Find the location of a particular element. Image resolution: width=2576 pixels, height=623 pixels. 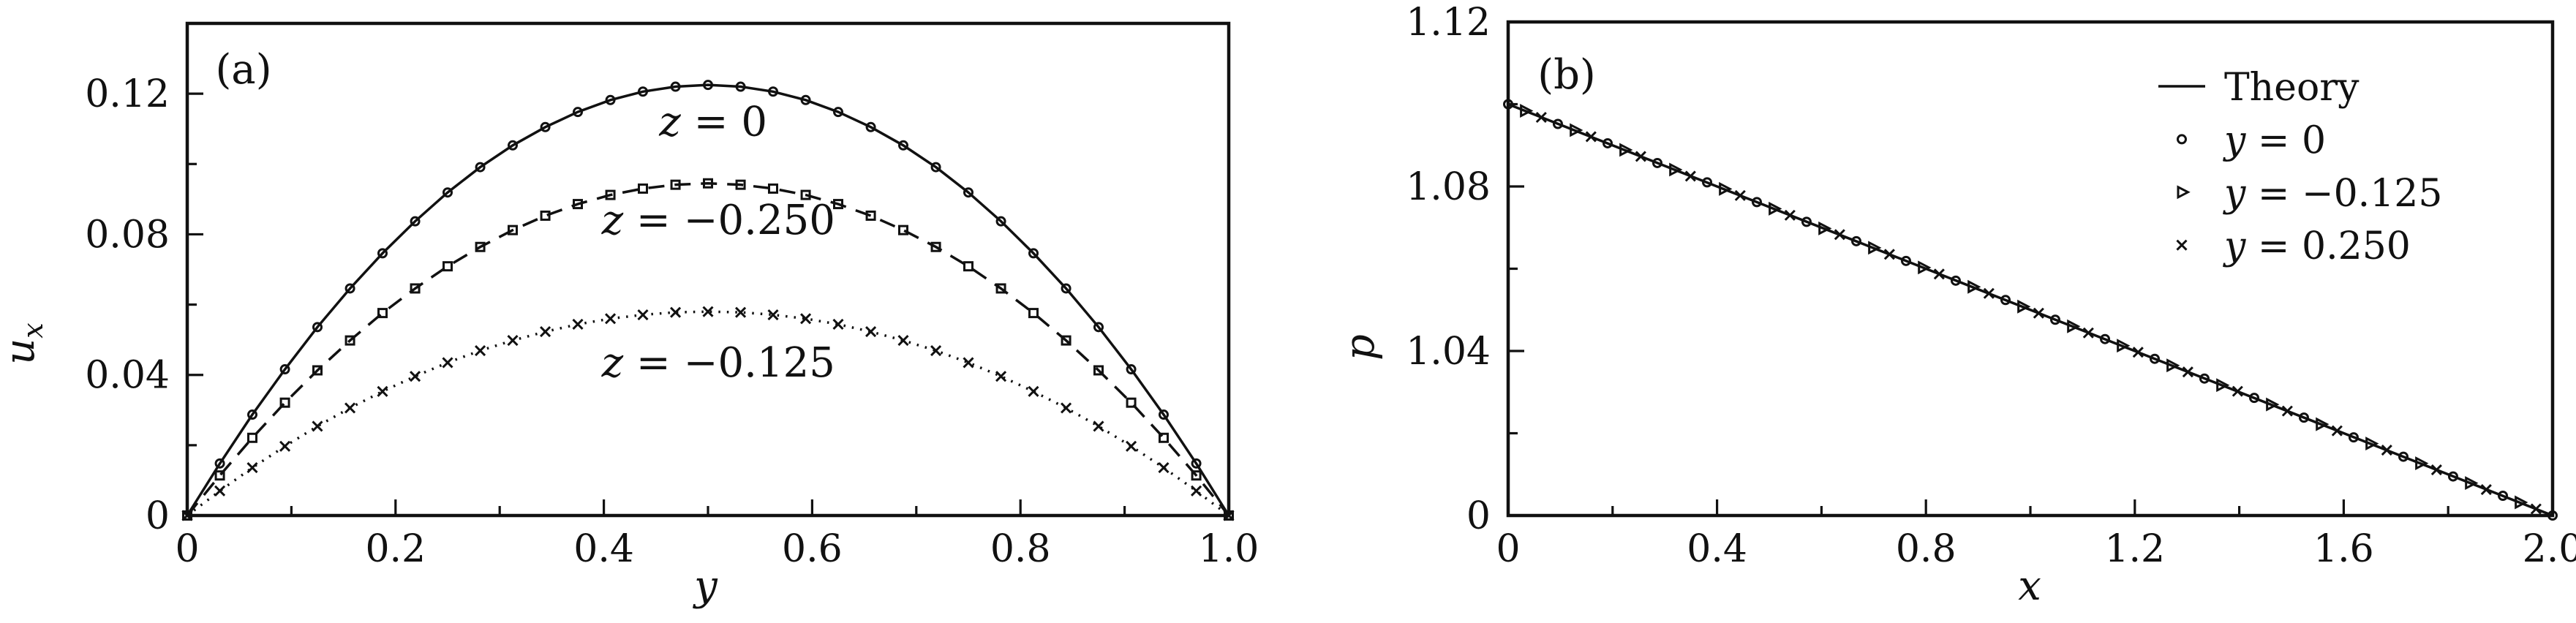

x-axis-tick-label: 2.0 is located at coordinates (2549, 549).